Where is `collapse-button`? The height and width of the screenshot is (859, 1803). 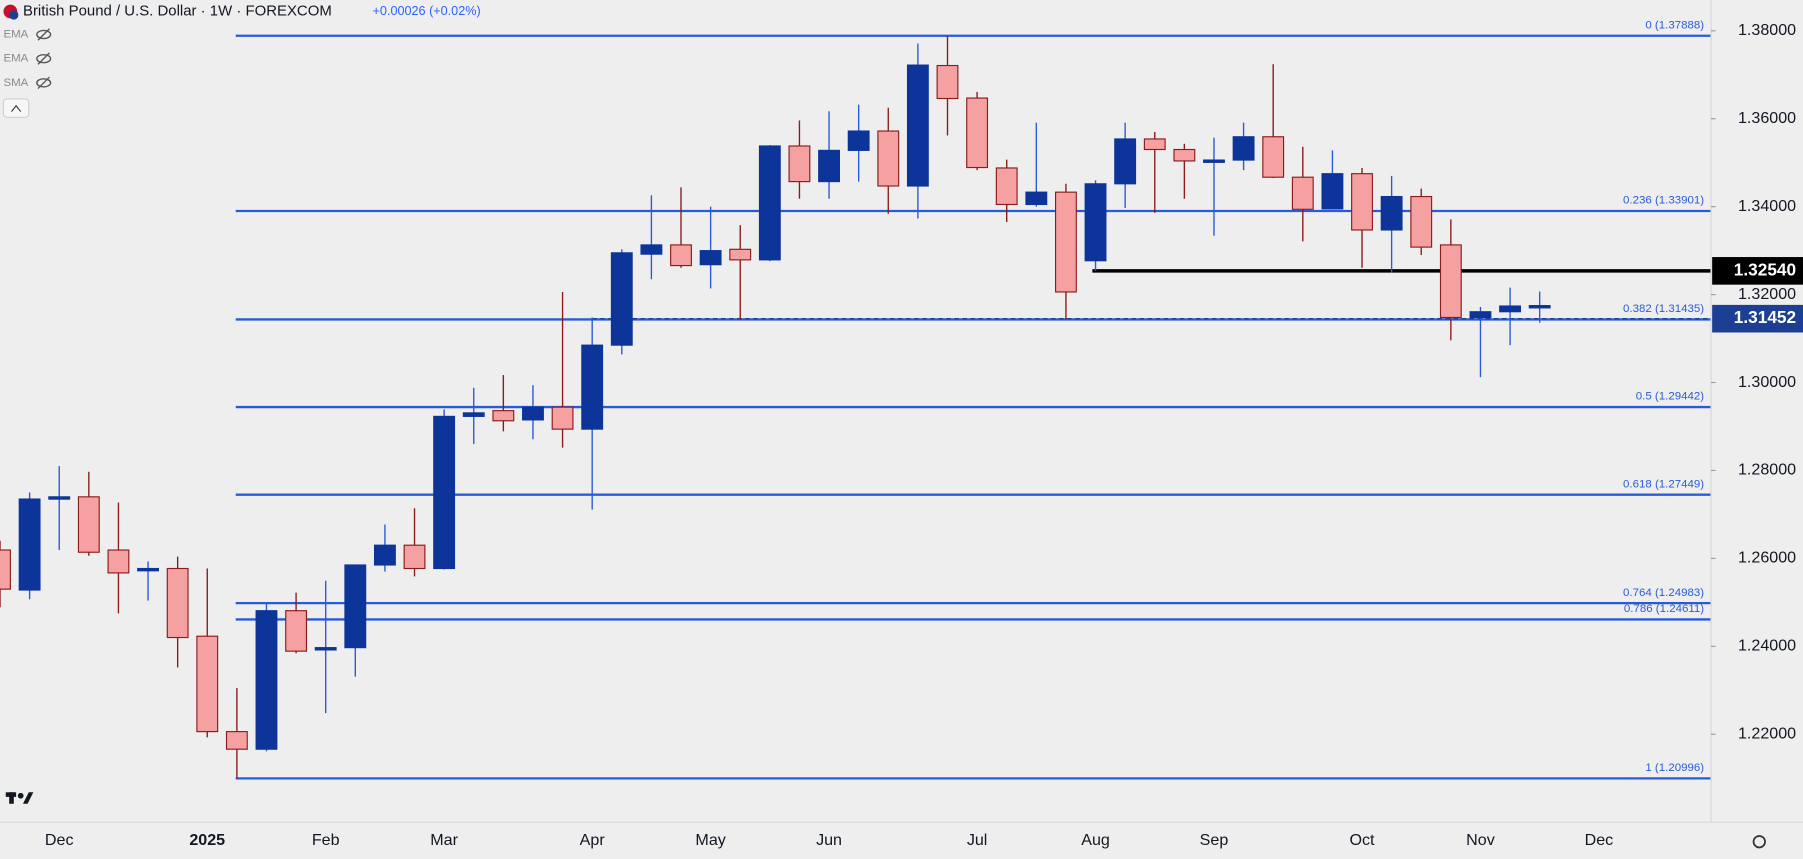
collapse-button is located at coordinates (16, 108).